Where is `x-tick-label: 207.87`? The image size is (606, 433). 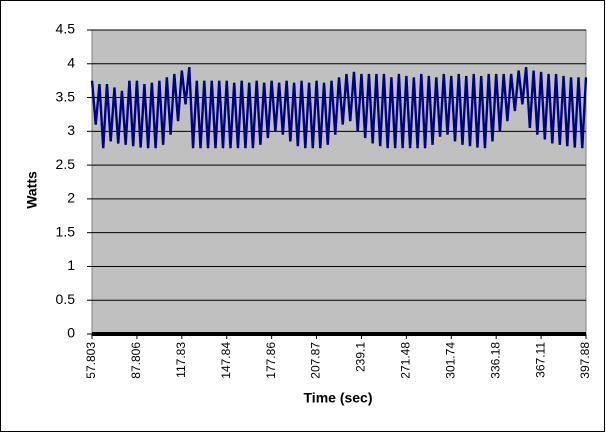 x-tick-label: 207.87 is located at coordinates (316, 360).